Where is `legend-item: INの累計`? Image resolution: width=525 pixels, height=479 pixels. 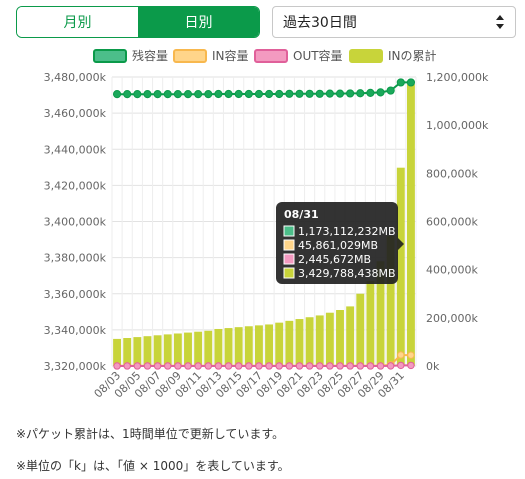 legend-item: INの累計 is located at coordinates (393, 55).